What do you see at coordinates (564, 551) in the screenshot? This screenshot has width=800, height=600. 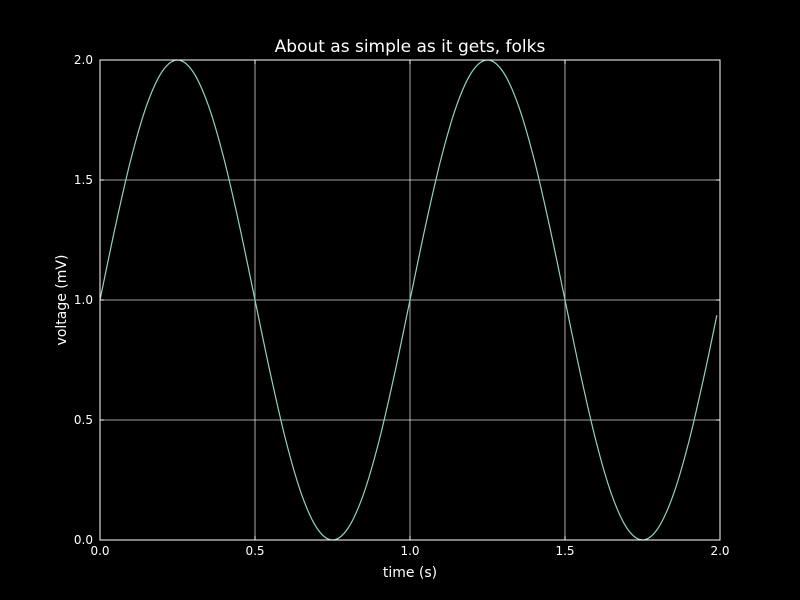 I see `x-tick-label: 1.5` at bounding box center [564, 551].